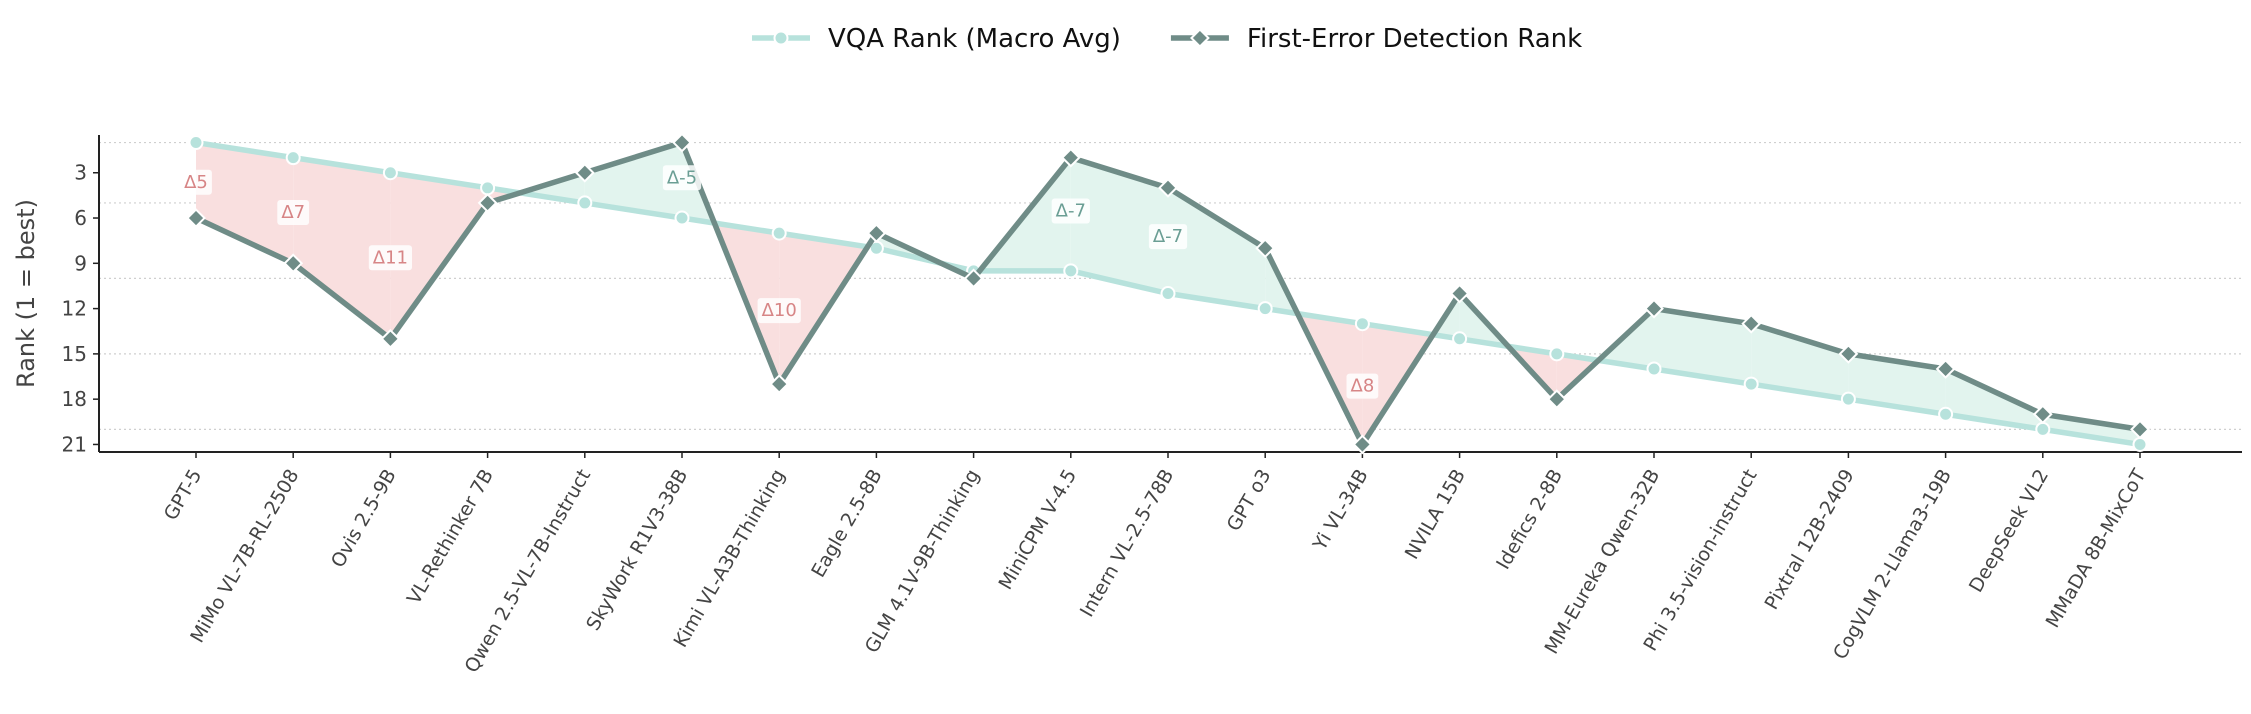 The height and width of the screenshot is (714, 2251). I want to click on y-tick-label: 6, so click(80, 218).